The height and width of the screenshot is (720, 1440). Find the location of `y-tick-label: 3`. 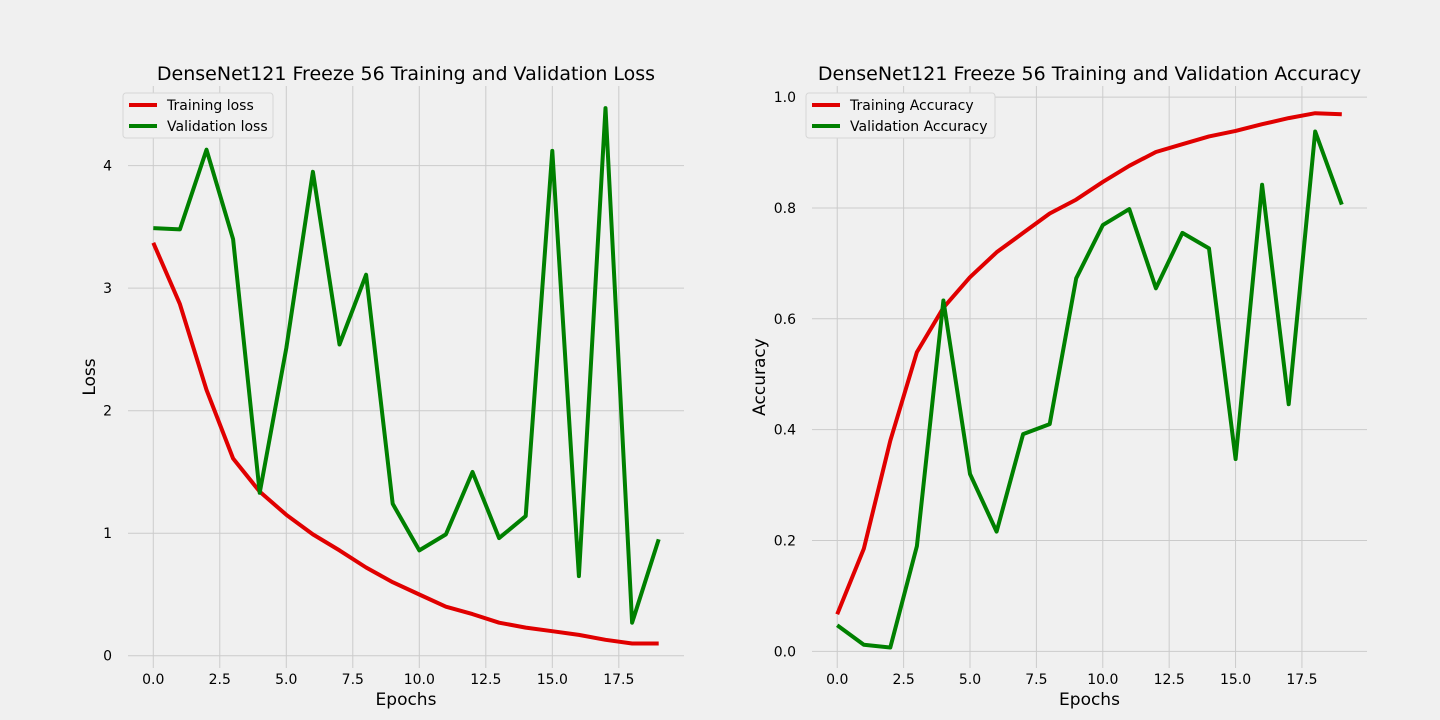

y-tick-label: 3 is located at coordinates (107, 289).